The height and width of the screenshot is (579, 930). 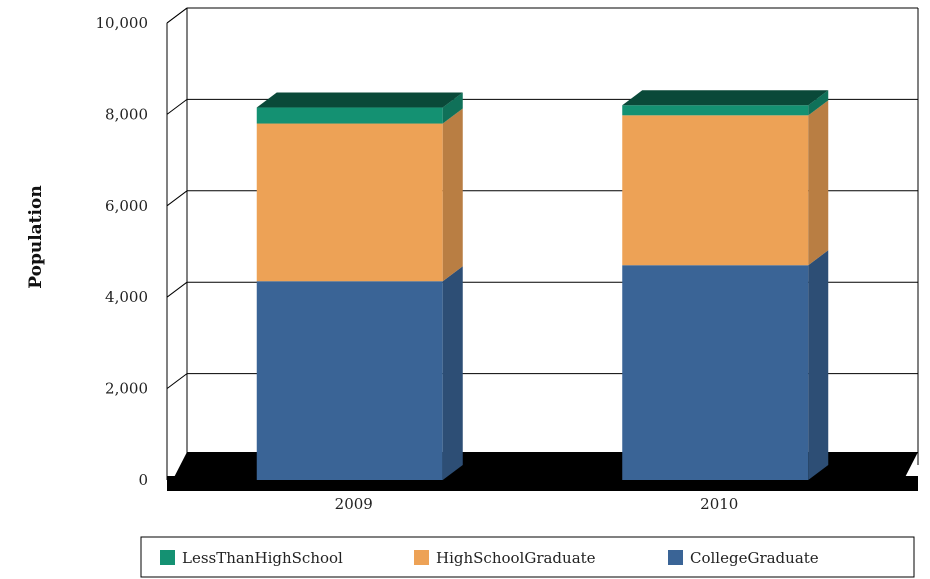 What do you see at coordinates (452, 195) in the screenshot?
I see `bar-side-HighSchoolGraduate-2009` at bounding box center [452, 195].